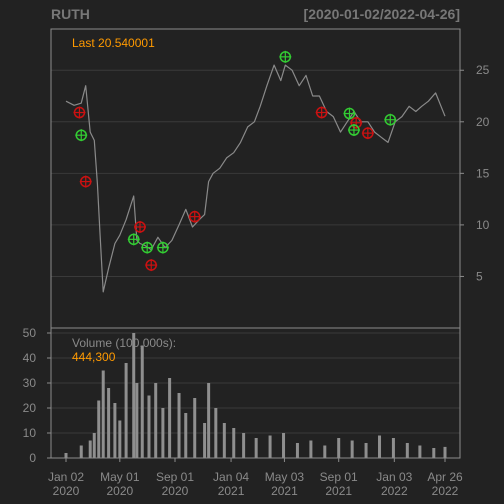  What do you see at coordinates (483, 173) in the screenshot?
I see `price-y-tick-label: 15` at bounding box center [483, 173].